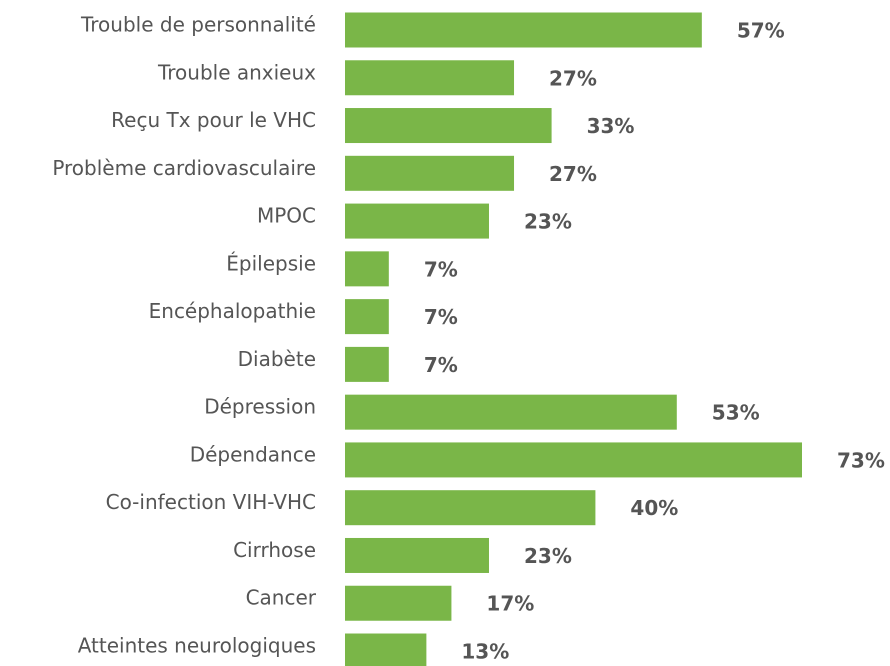 Image resolution: width=890 pixels, height=666 pixels. I want to click on category-label: Épilepsie, so click(271, 263).